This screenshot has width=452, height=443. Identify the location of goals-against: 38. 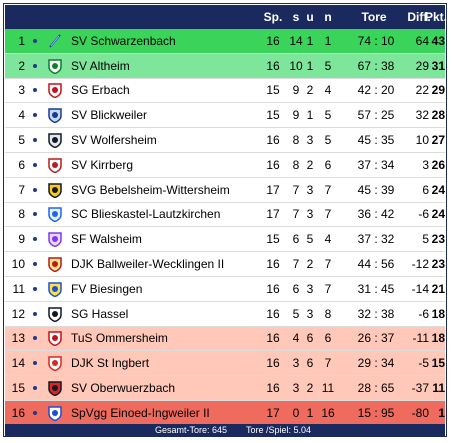
(388, 313).